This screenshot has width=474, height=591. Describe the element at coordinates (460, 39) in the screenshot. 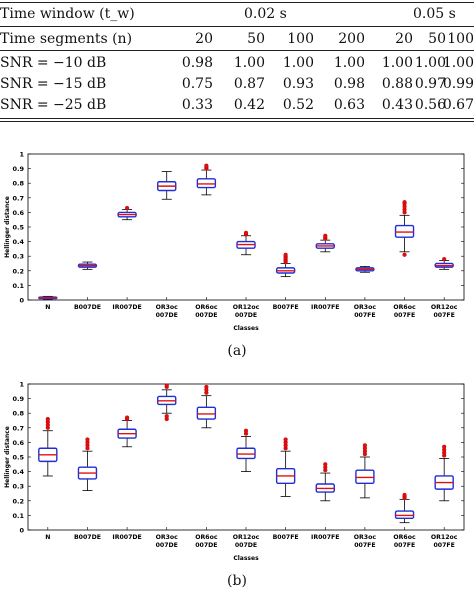

I see `segment-header-6: 100` at that location.